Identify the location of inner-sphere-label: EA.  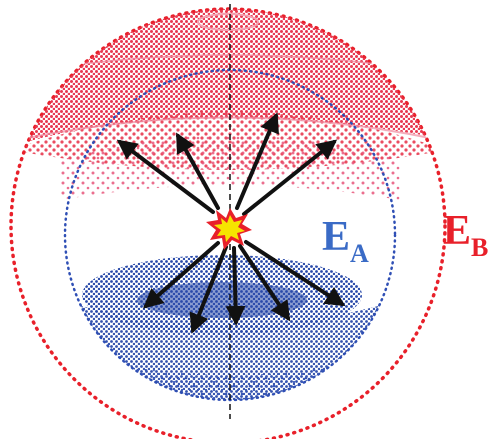
(345, 240).